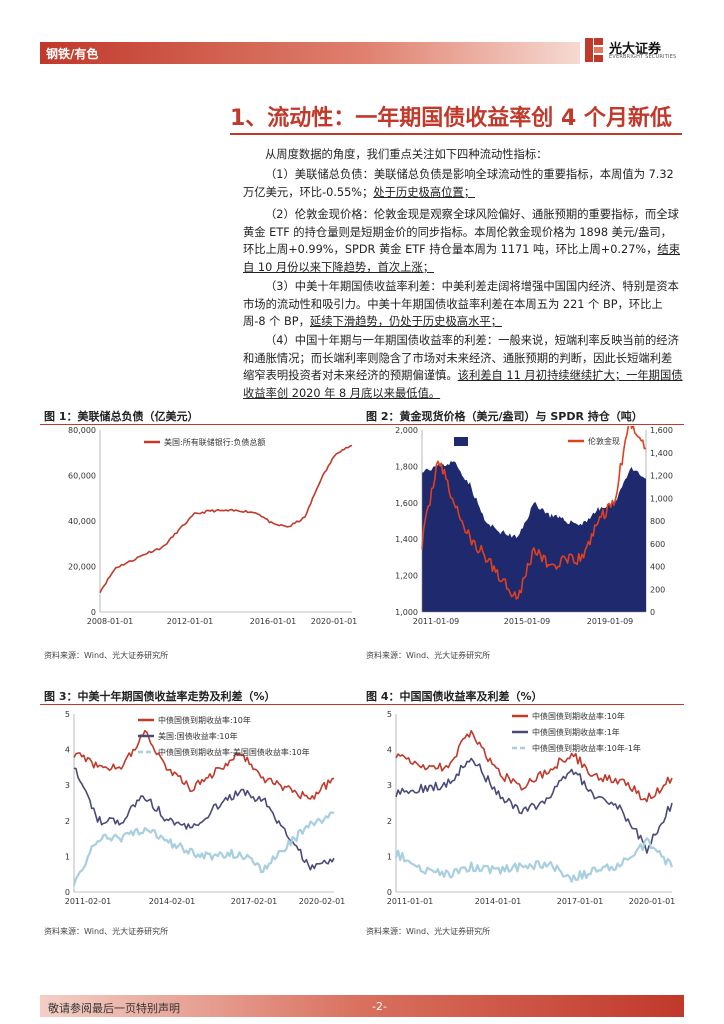  Describe the element at coordinates (389, 714) in the screenshot. I see `y-tick-label: 5` at that location.